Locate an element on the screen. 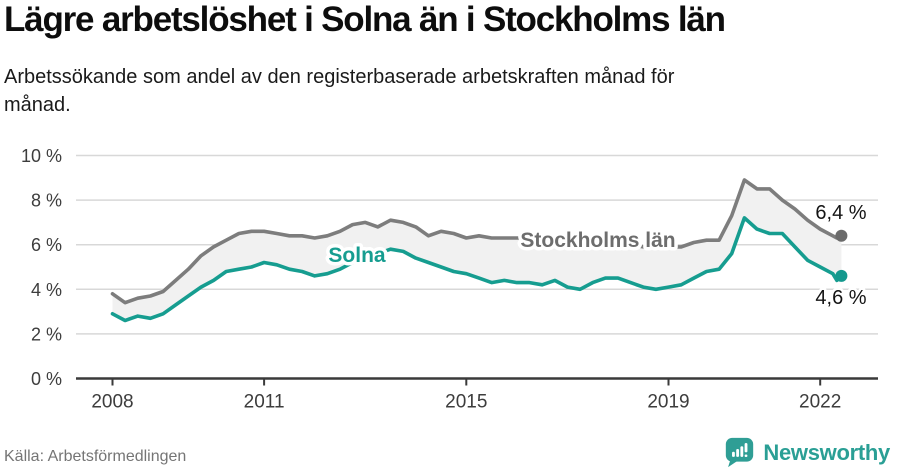  y-tick-label: 10 % is located at coordinates (41, 156).